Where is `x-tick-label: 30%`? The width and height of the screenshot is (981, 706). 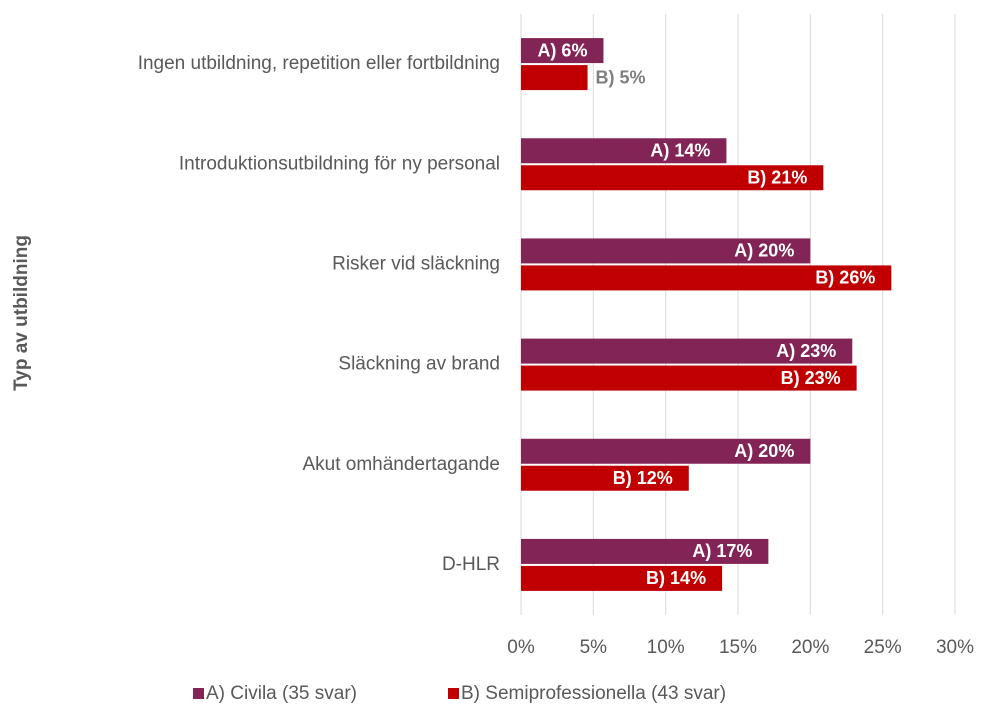 x-tick-label: 30% is located at coordinates (955, 647).